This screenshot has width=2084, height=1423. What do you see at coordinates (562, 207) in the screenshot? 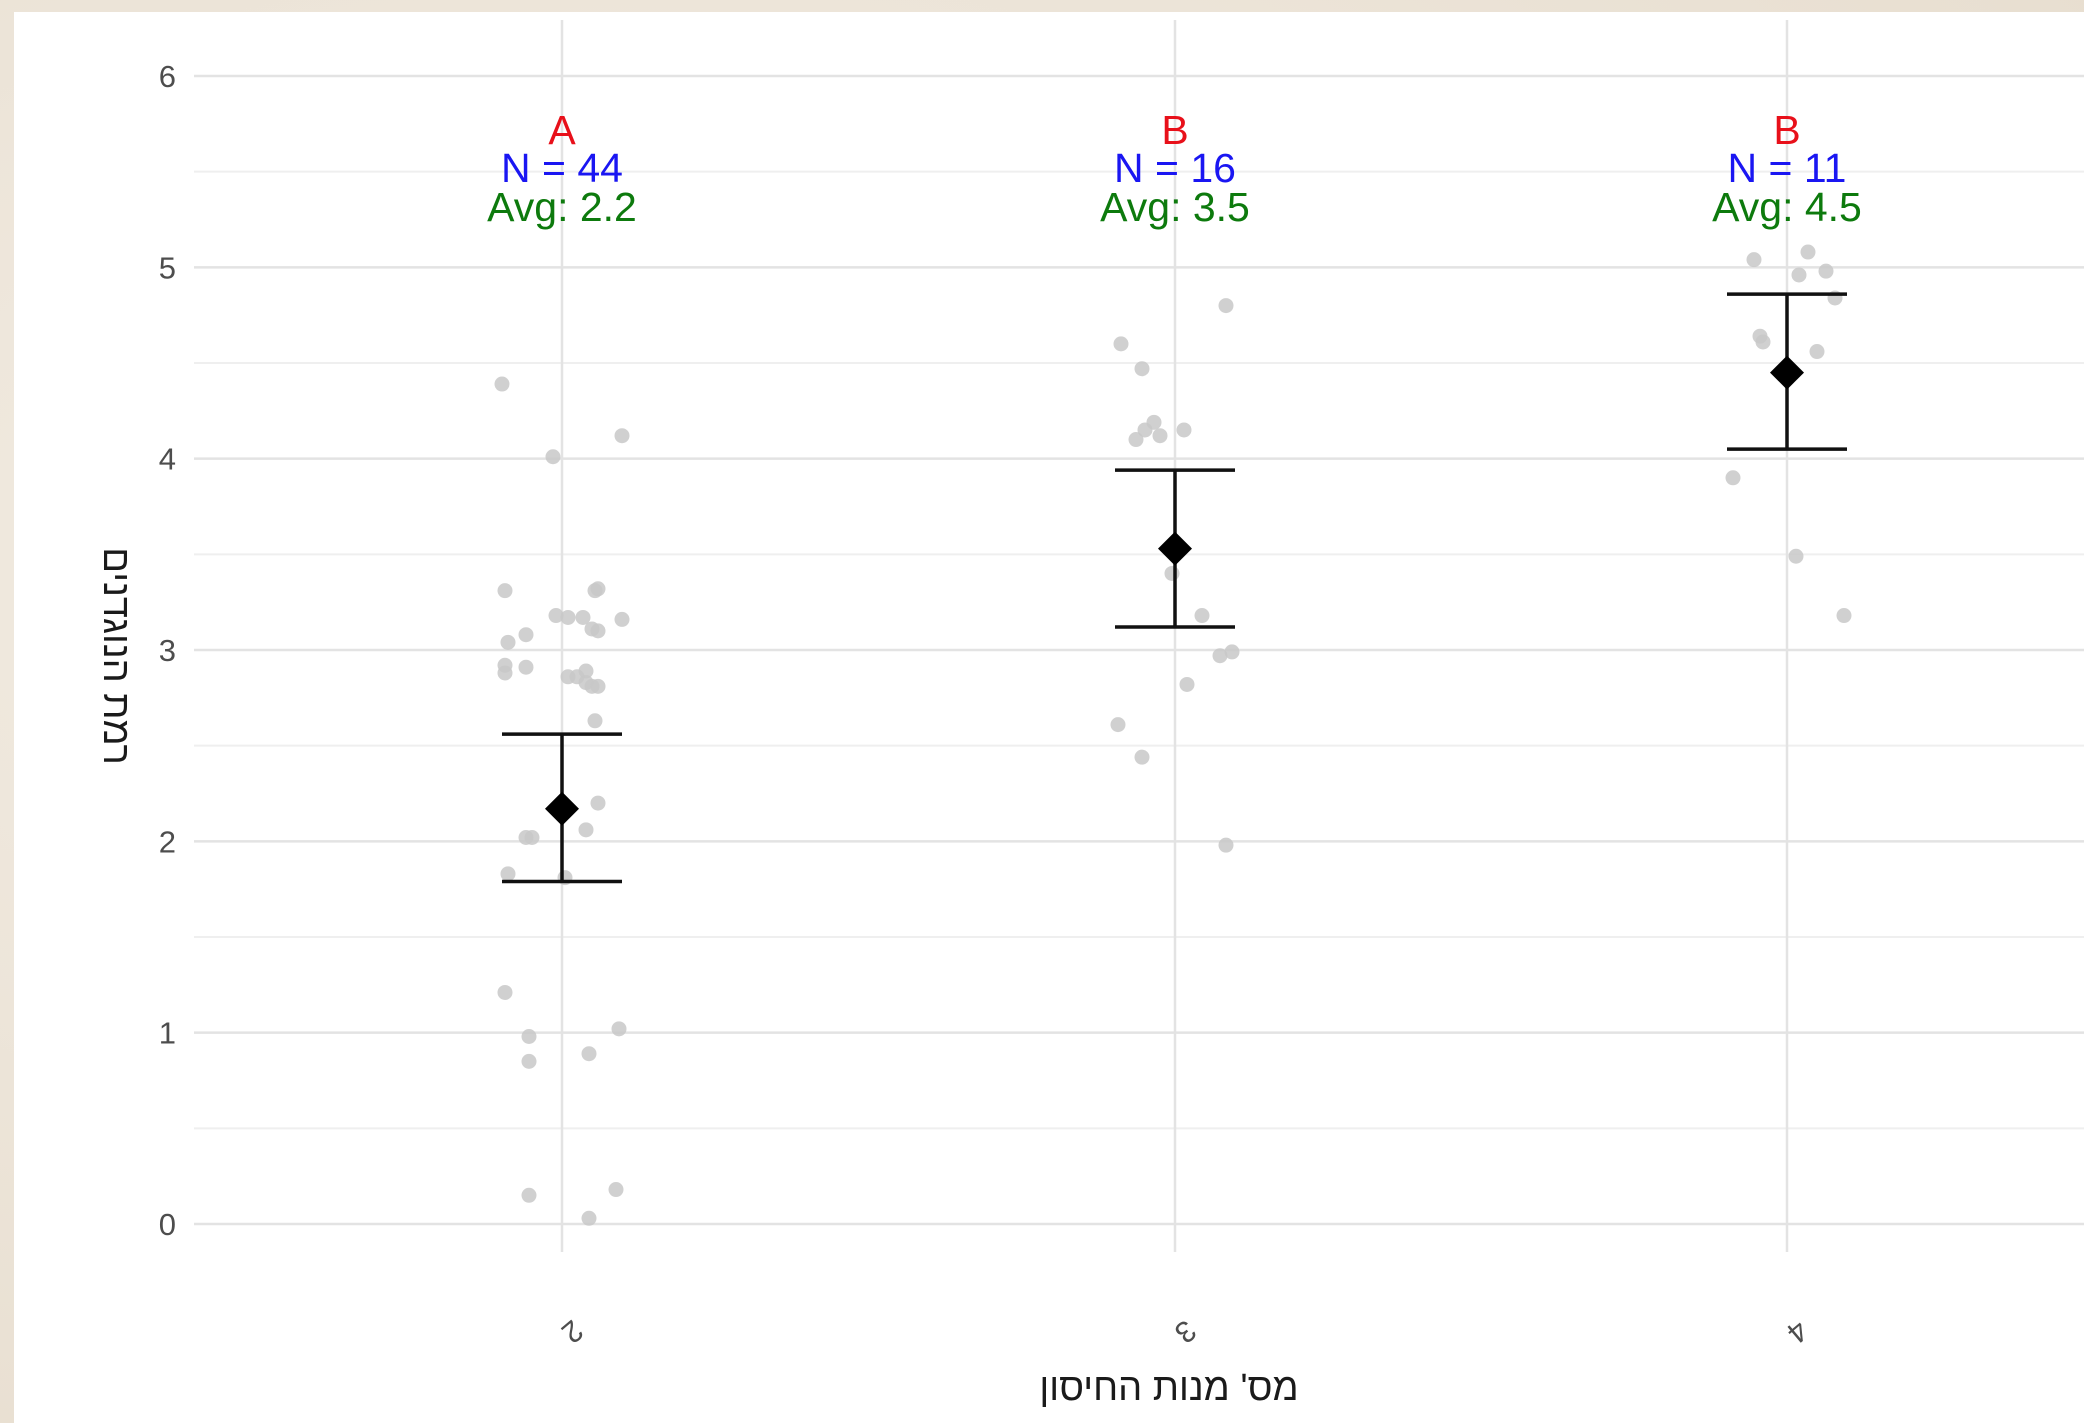
I see `group-avg-label: Avg: 2.2` at bounding box center [562, 207].